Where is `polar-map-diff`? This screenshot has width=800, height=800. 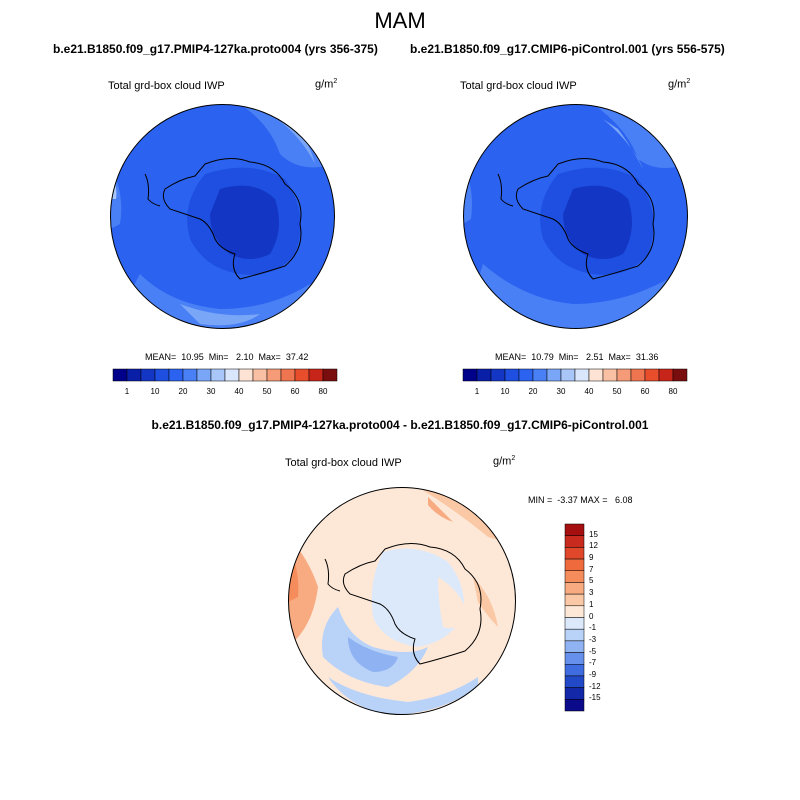
polar-map-diff is located at coordinates (402, 601).